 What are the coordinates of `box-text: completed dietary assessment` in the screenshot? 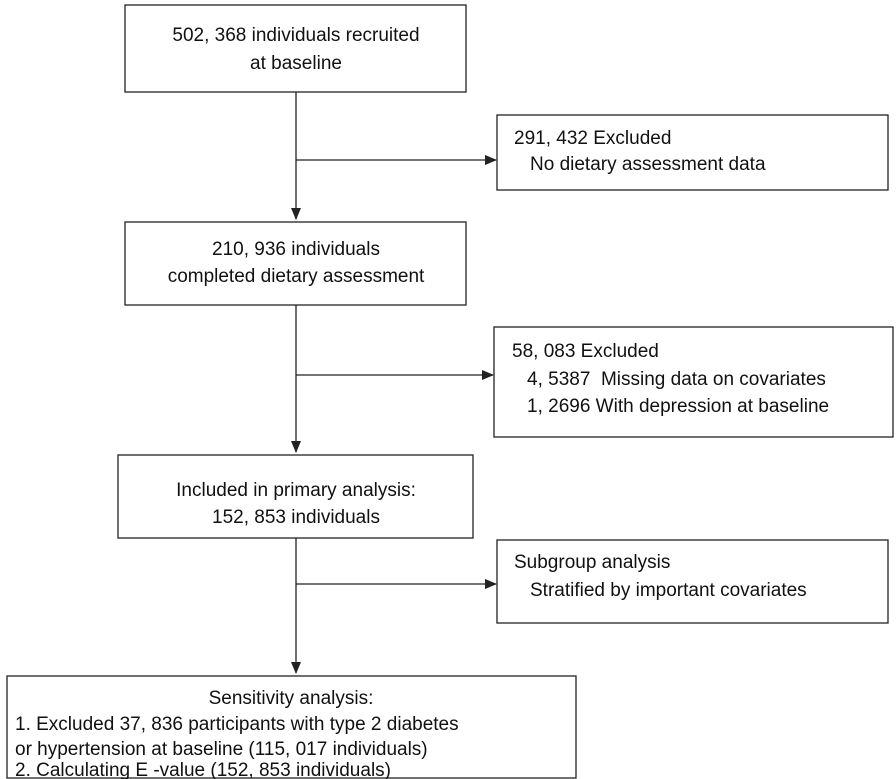 It's located at (296, 276).